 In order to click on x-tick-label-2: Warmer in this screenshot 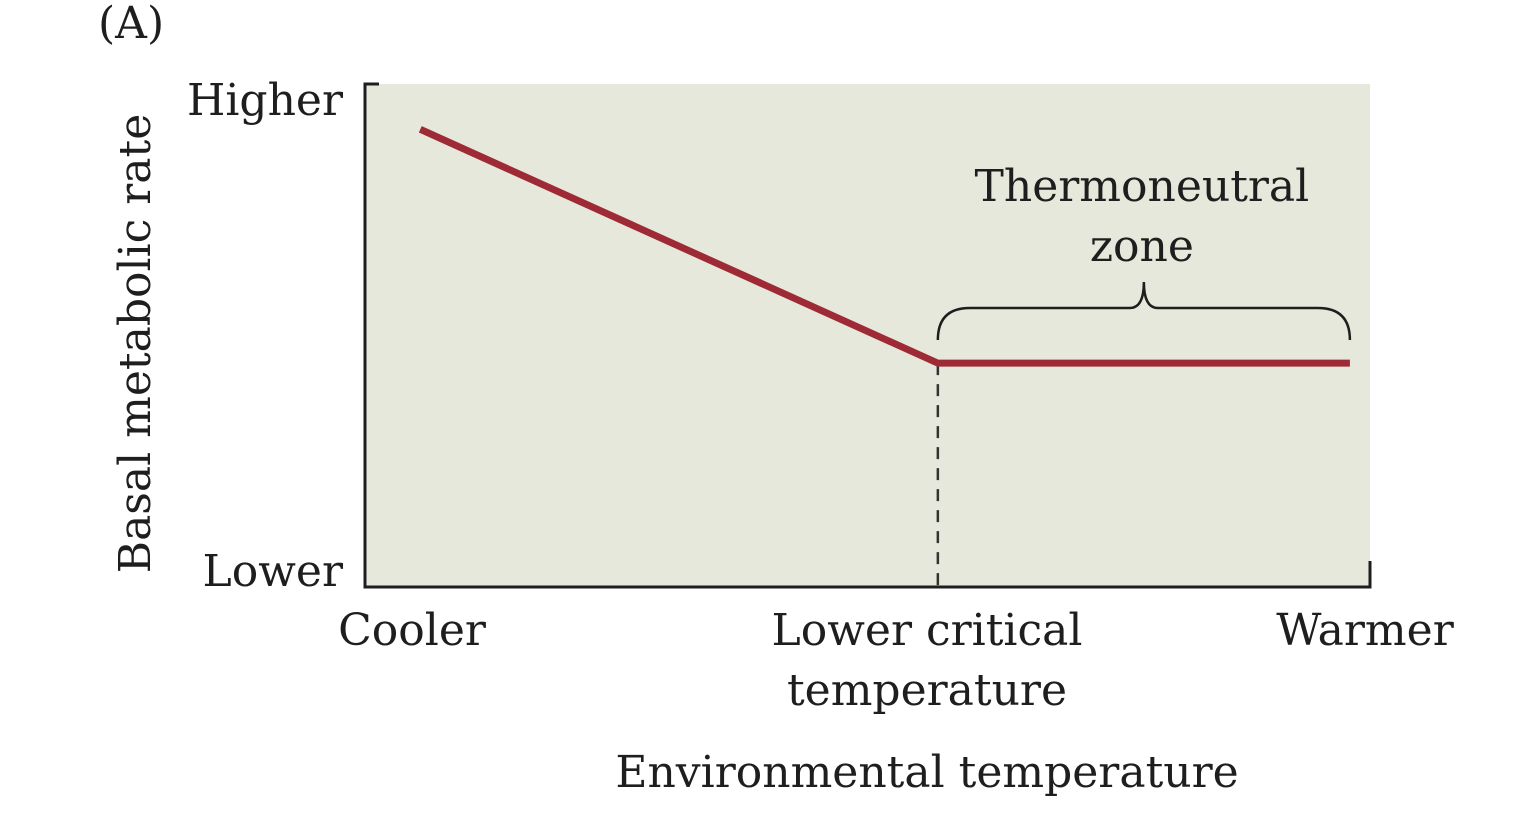, I will do `click(1365, 630)`.